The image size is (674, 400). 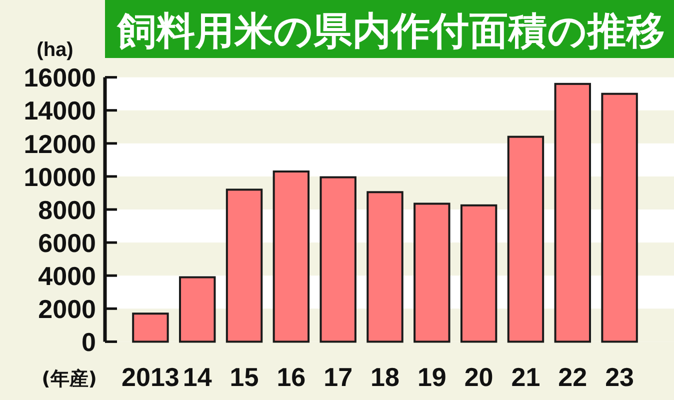 What do you see at coordinates (391, 31) in the screenshot?
I see `chart-title: 飼料用米の県内作付面積の推移` at bounding box center [391, 31].